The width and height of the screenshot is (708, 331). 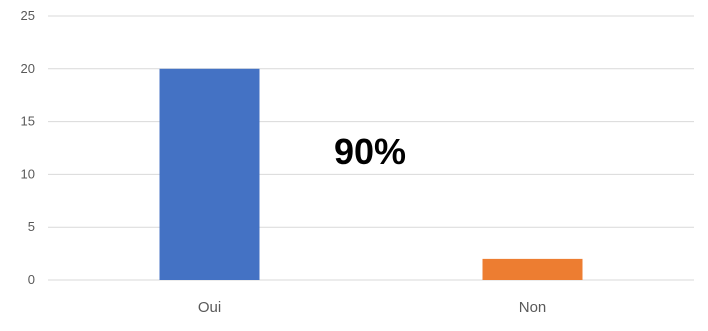 What do you see at coordinates (532, 269) in the screenshot?
I see `bar-non` at bounding box center [532, 269].